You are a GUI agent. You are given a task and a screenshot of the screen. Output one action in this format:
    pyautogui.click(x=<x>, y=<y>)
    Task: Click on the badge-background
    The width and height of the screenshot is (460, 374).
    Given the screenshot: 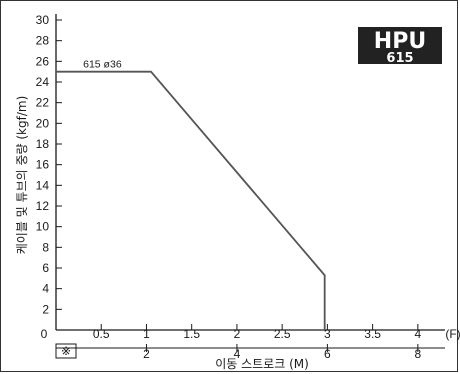 What is the action you would take?
    pyautogui.click(x=400, y=45)
    